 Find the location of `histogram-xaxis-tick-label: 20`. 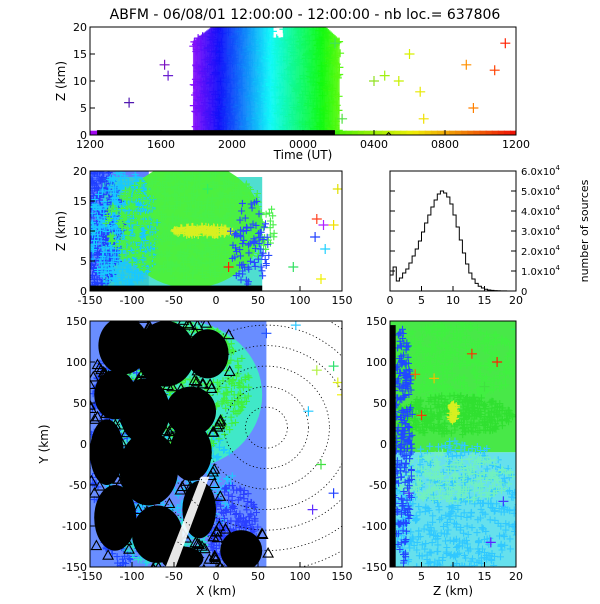

histogram-xaxis-tick-label: 20 is located at coordinates (516, 300).